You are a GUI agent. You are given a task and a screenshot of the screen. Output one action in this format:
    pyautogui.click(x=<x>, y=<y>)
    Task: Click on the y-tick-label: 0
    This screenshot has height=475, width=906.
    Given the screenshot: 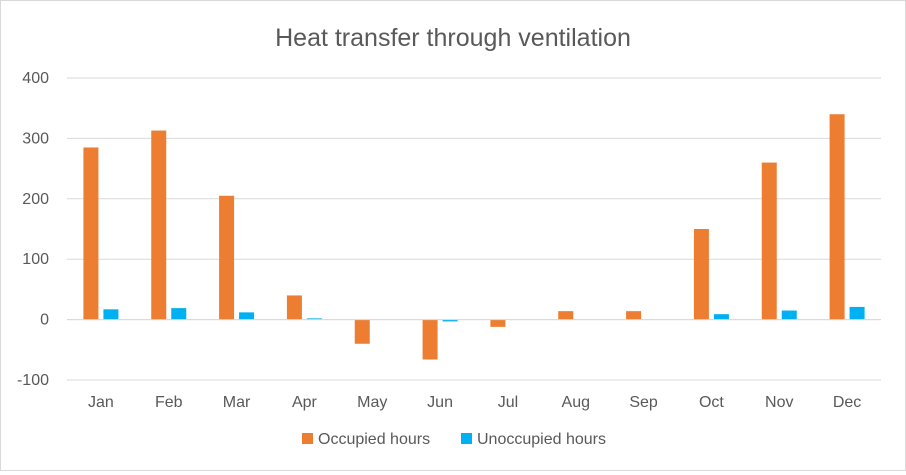 What is the action you would take?
    pyautogui.click(x=44, y=320)
    